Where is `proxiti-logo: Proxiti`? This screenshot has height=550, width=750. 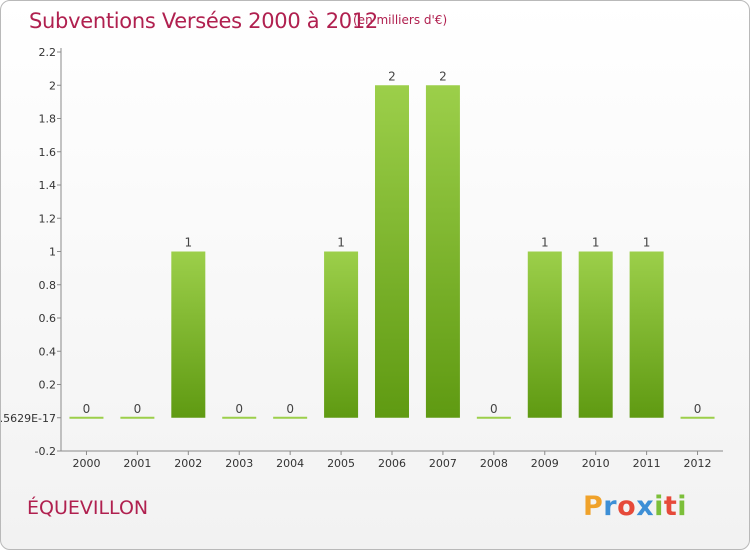 proxiti-logo: Proxiti is located at coordinates (635, 506).